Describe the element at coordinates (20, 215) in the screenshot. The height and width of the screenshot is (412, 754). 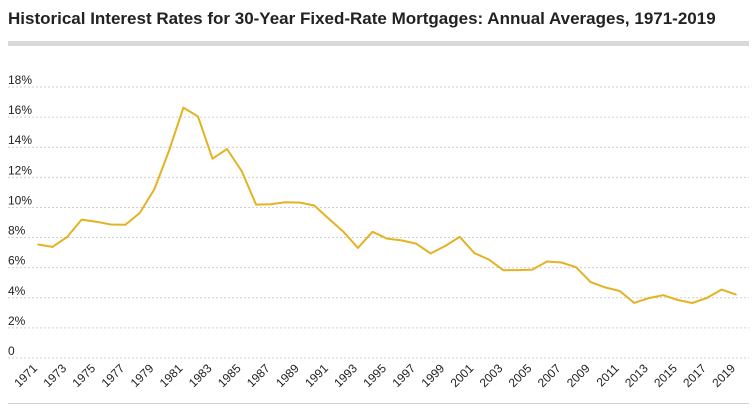
I see `y-axis-tick-labels: 0 2% 4% 6% 8% 10% 12% 14% 16% 18%` at that location.